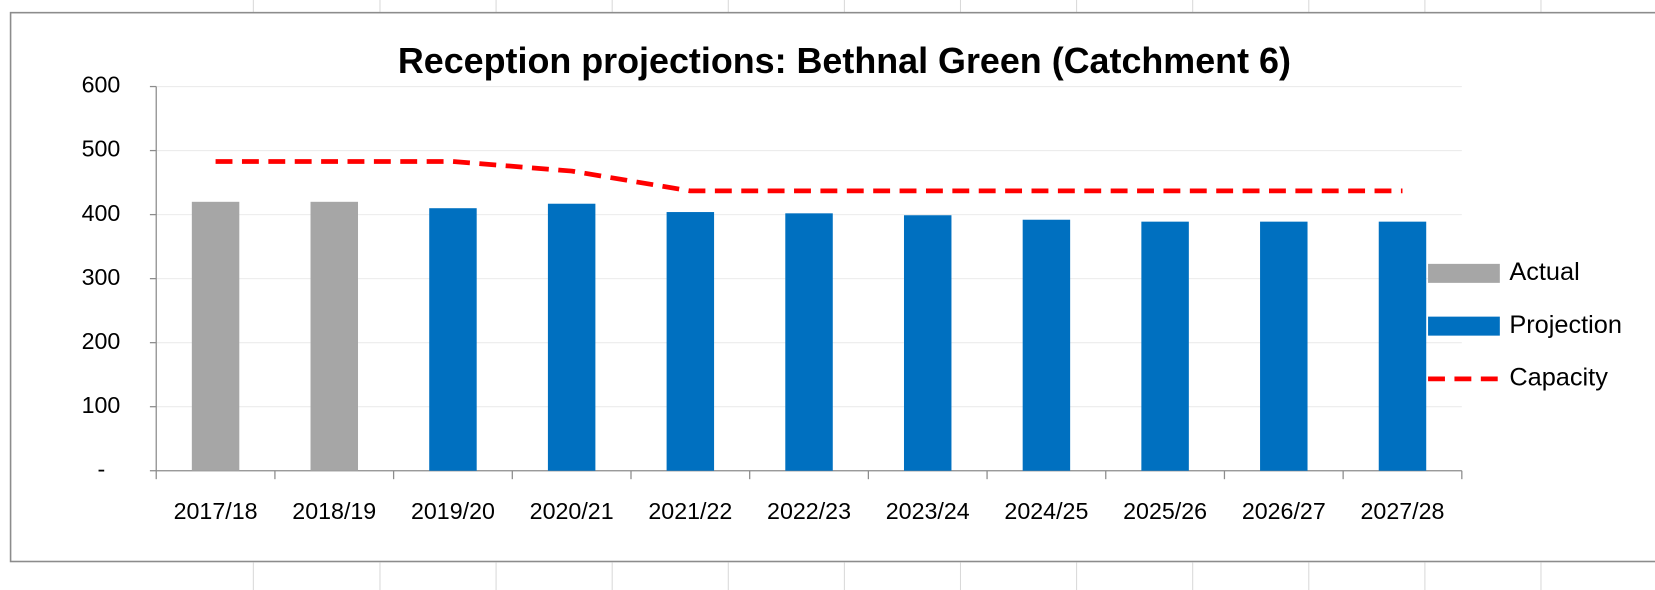  What do you see at coordinates (572, 511) in the screenshot?
I see `x-tick-label: 2020/21` at bounding box center [572, 511].